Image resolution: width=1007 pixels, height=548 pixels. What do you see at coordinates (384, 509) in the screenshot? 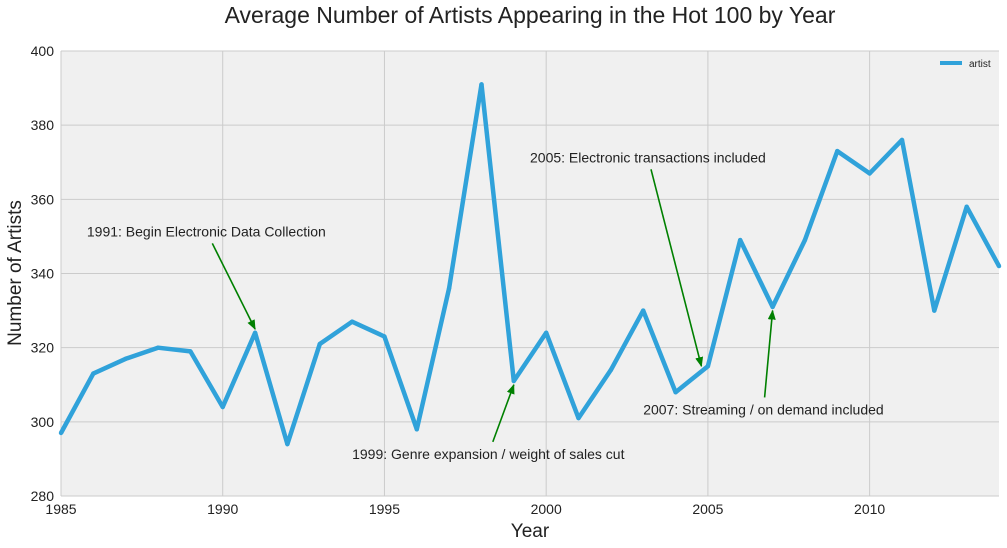
I see `x-tick-label: 1995` at bounding box center [384, 509].